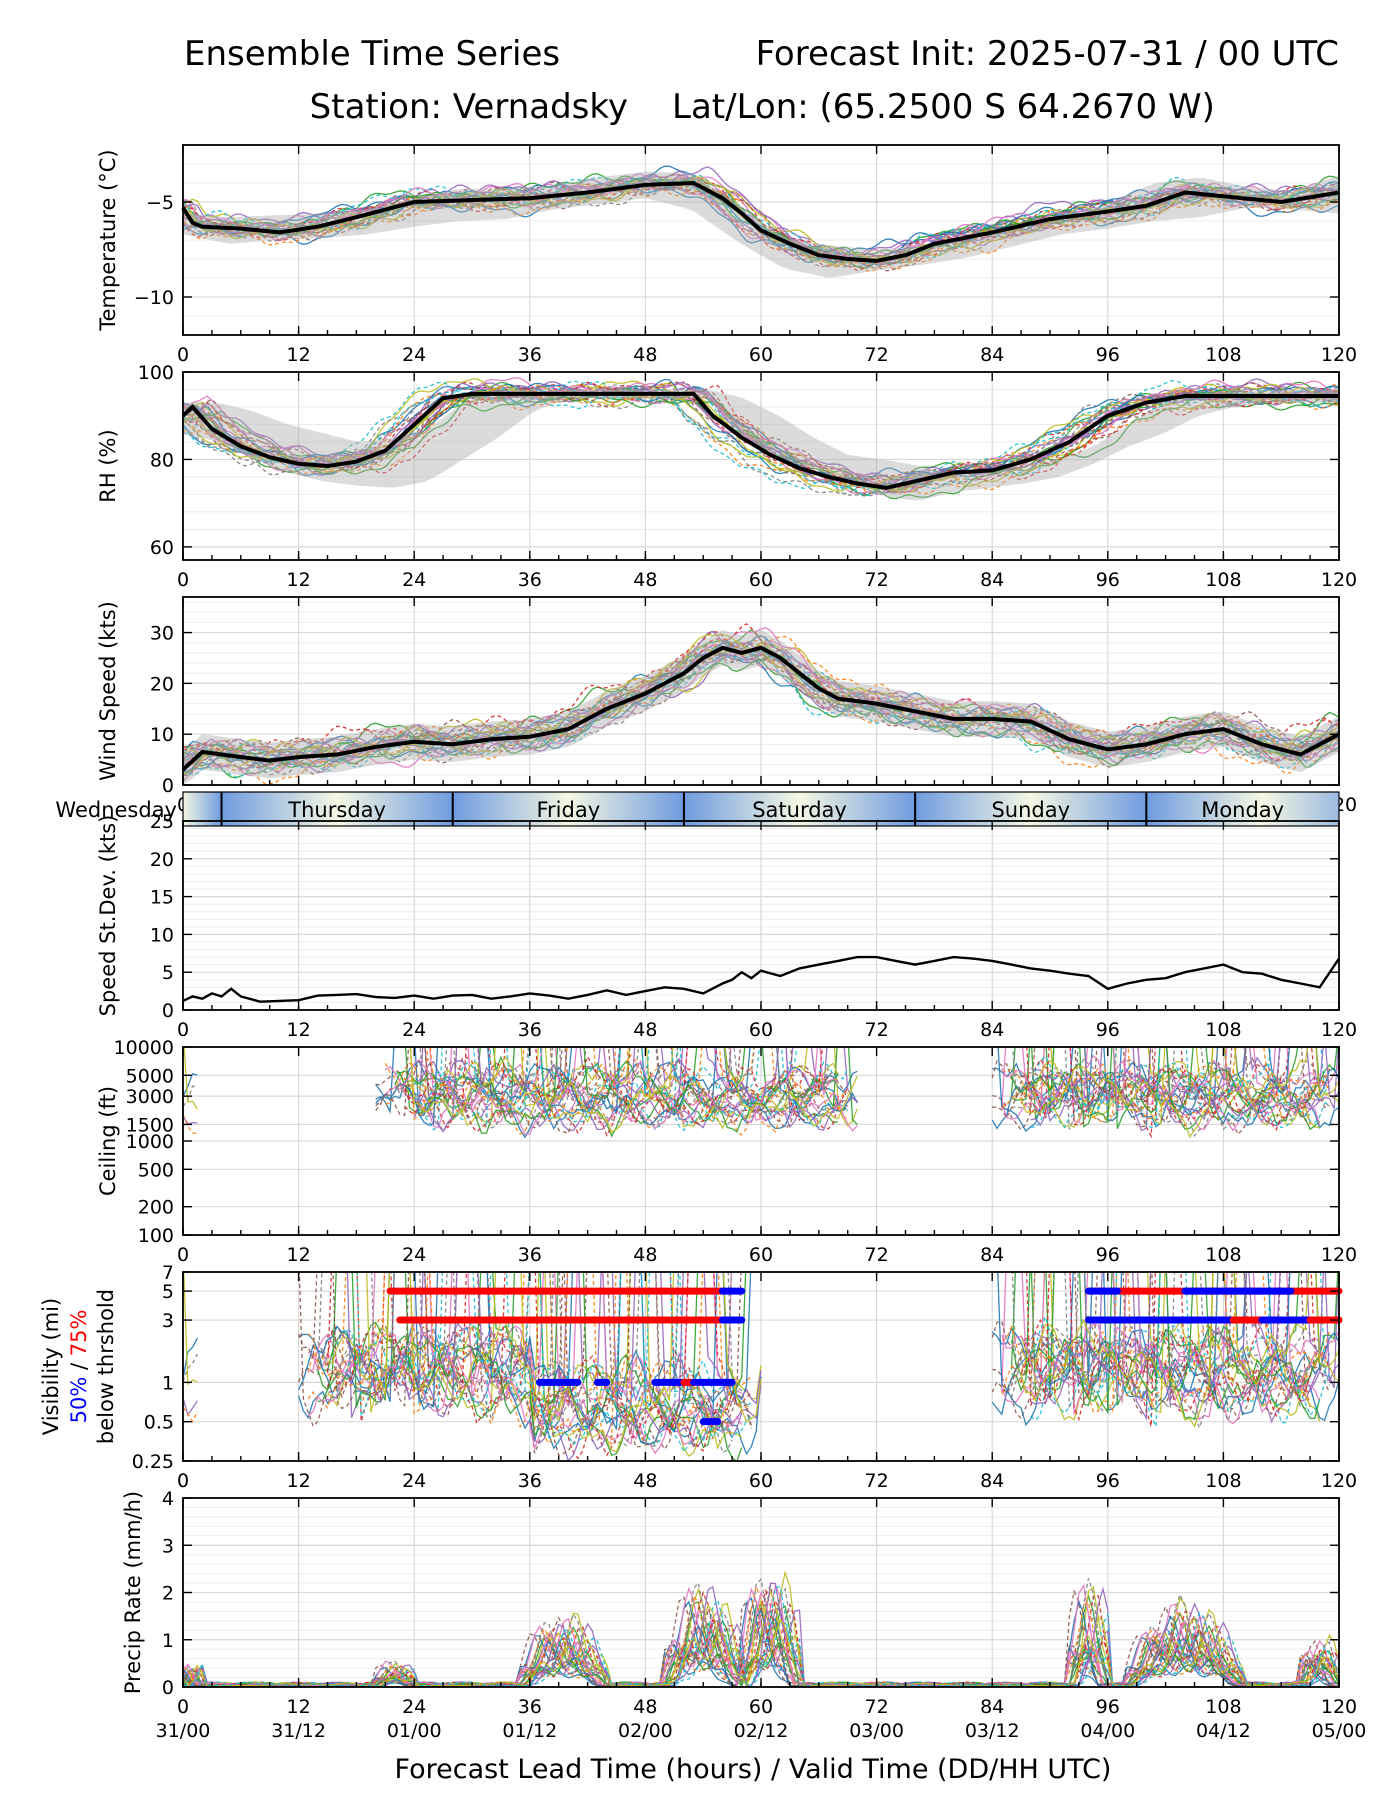 The width and height of the screenshot is (1400, 1800). I want to click on ceiling-x-tick-label: 108, so click(1223, 1255).